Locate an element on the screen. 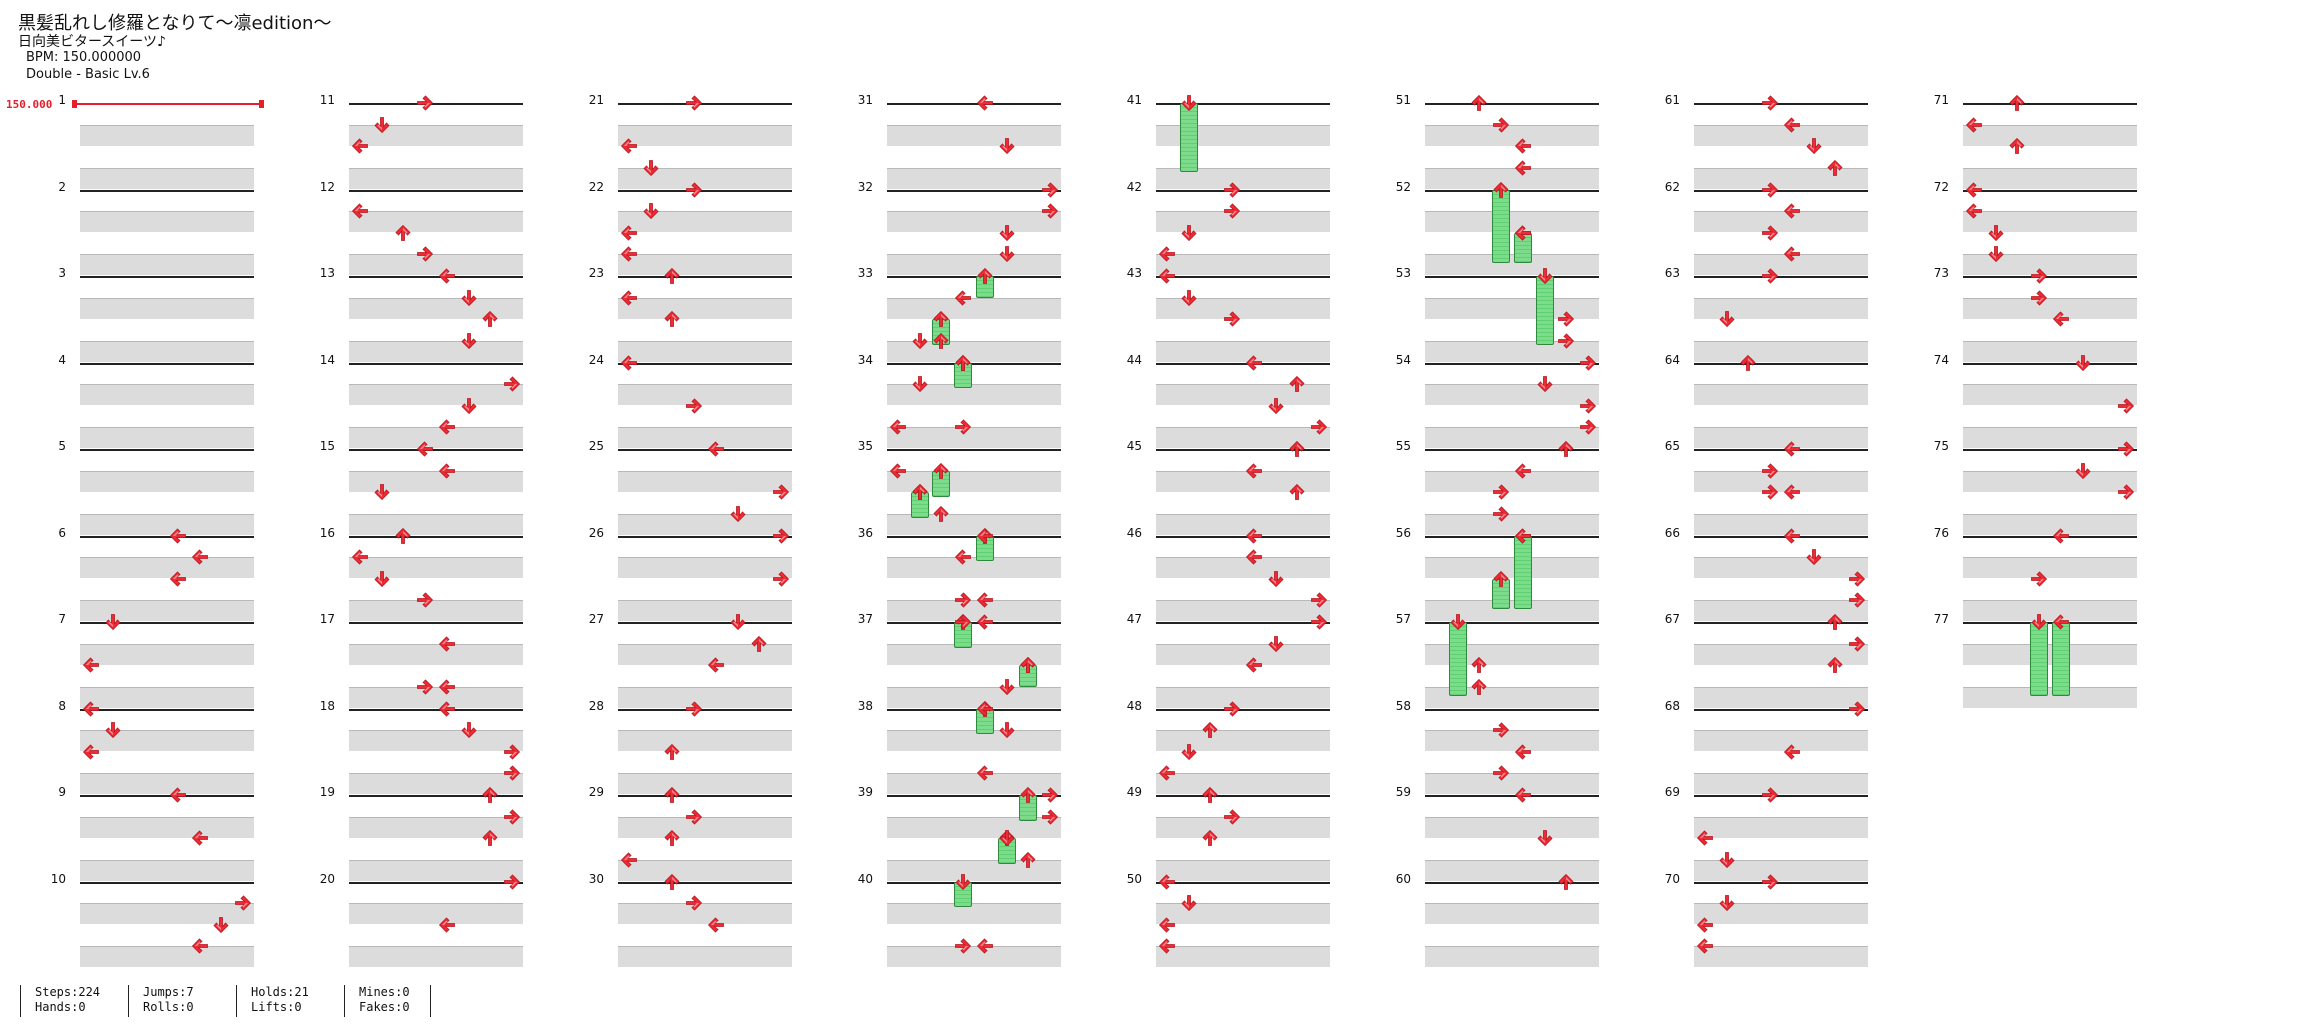  measure-66: 66 is located at coordinates (1766, 574).